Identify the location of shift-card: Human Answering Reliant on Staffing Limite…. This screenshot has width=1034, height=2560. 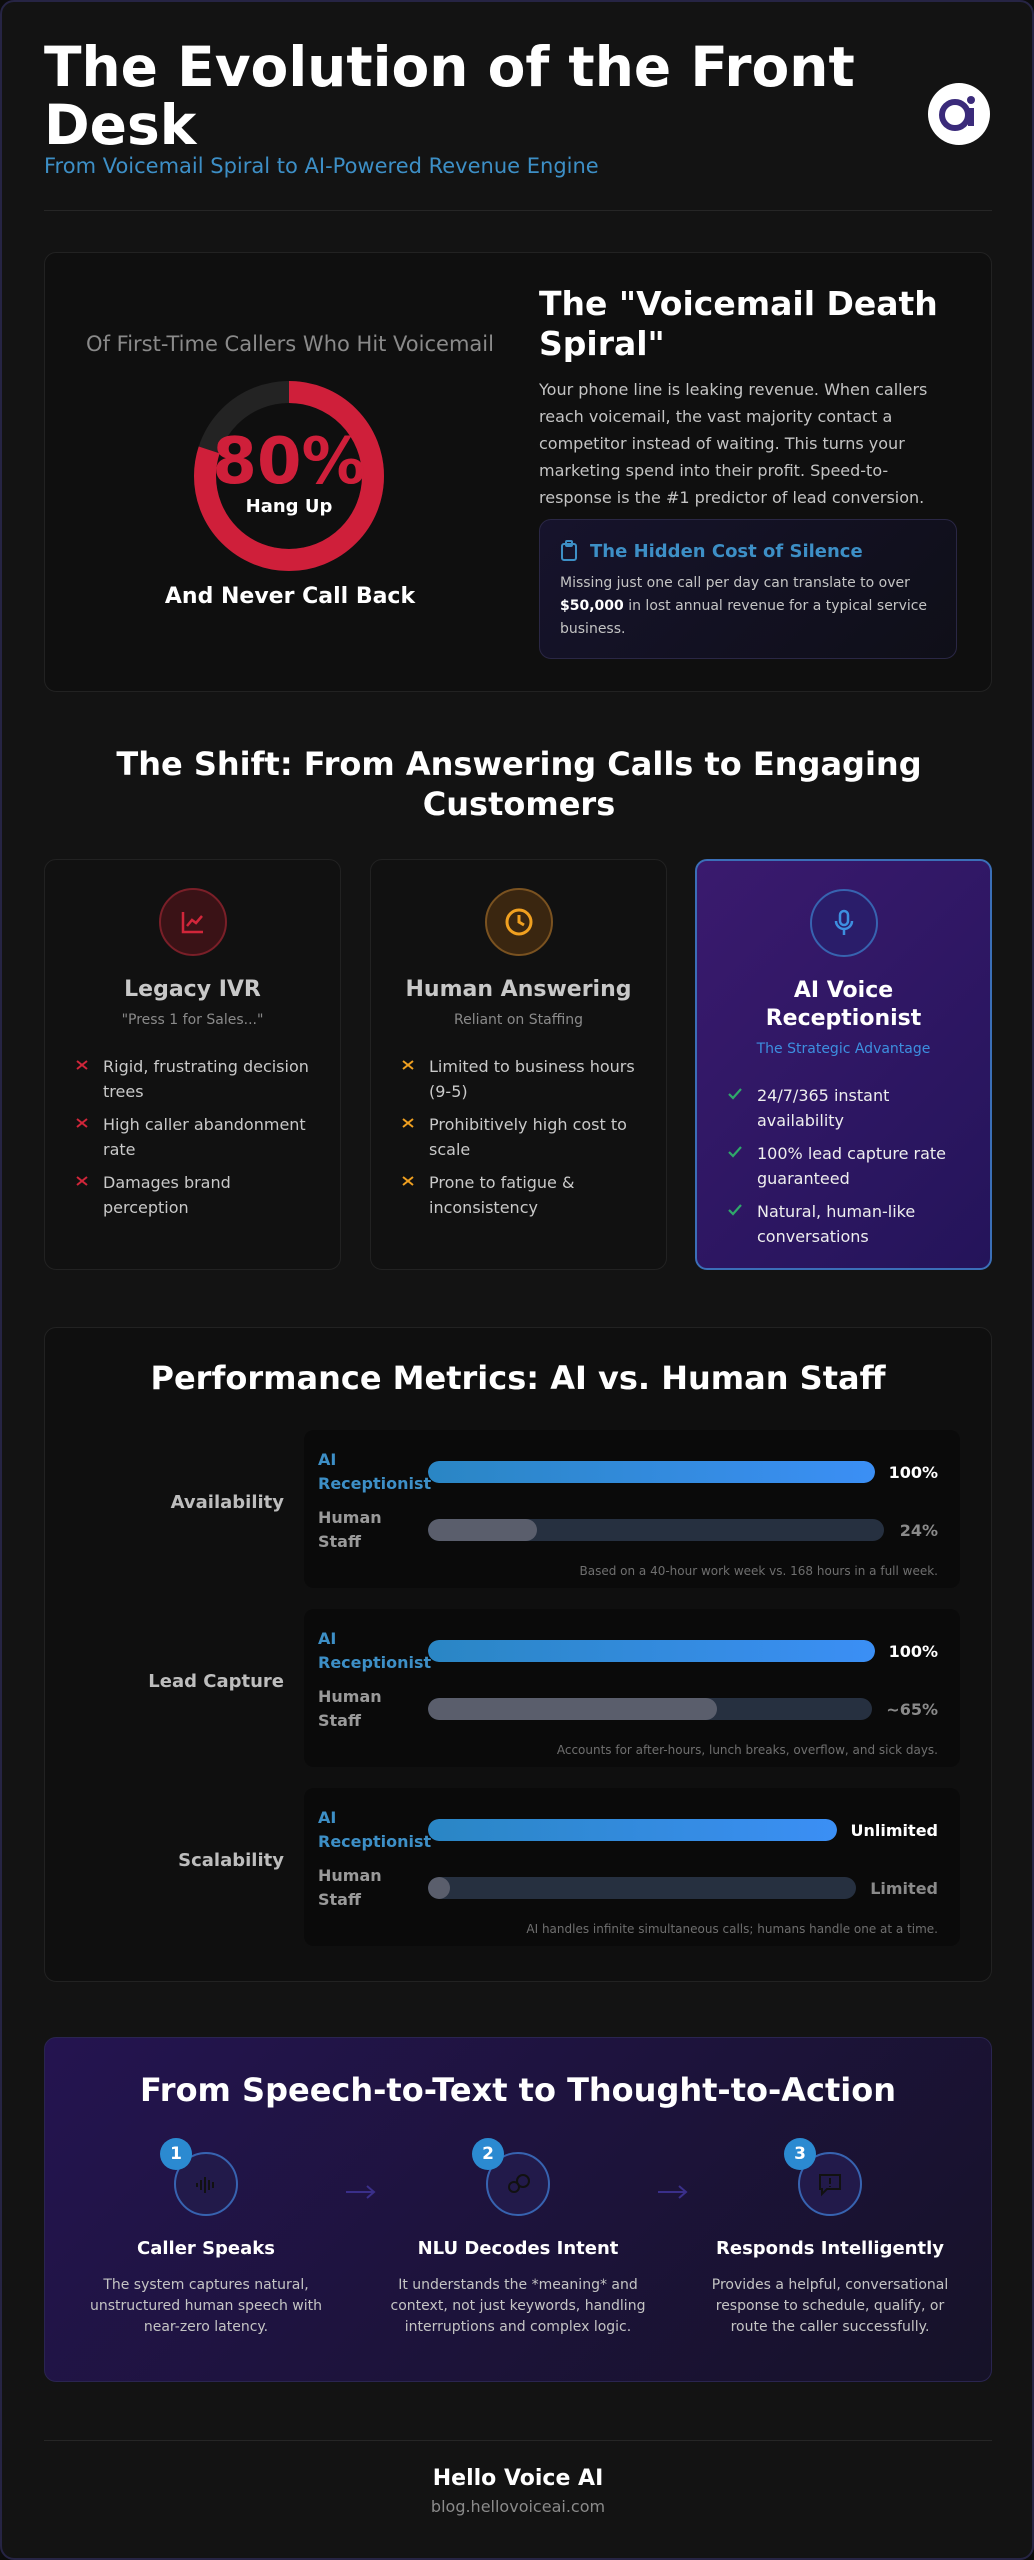
(518, 1064).